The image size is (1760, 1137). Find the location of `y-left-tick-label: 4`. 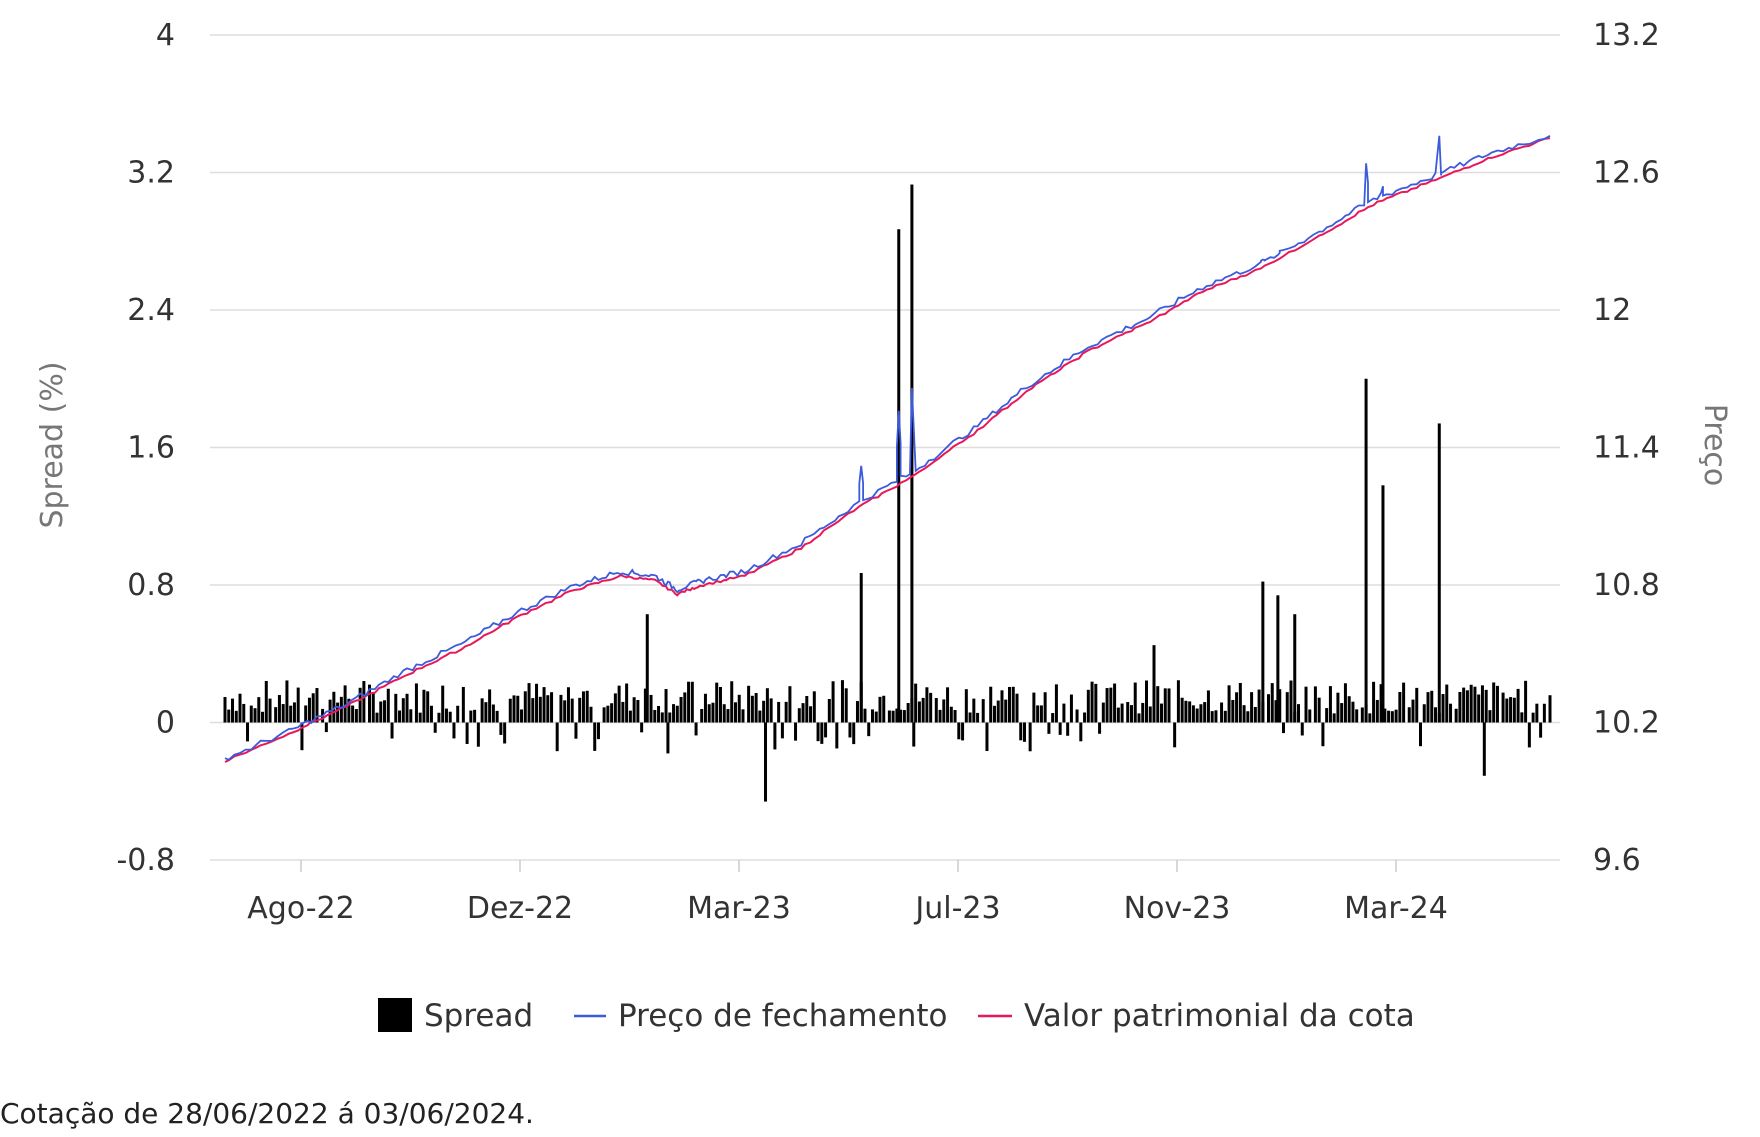

y-left-tick-label: 4 is located at coordinates (165, 35).